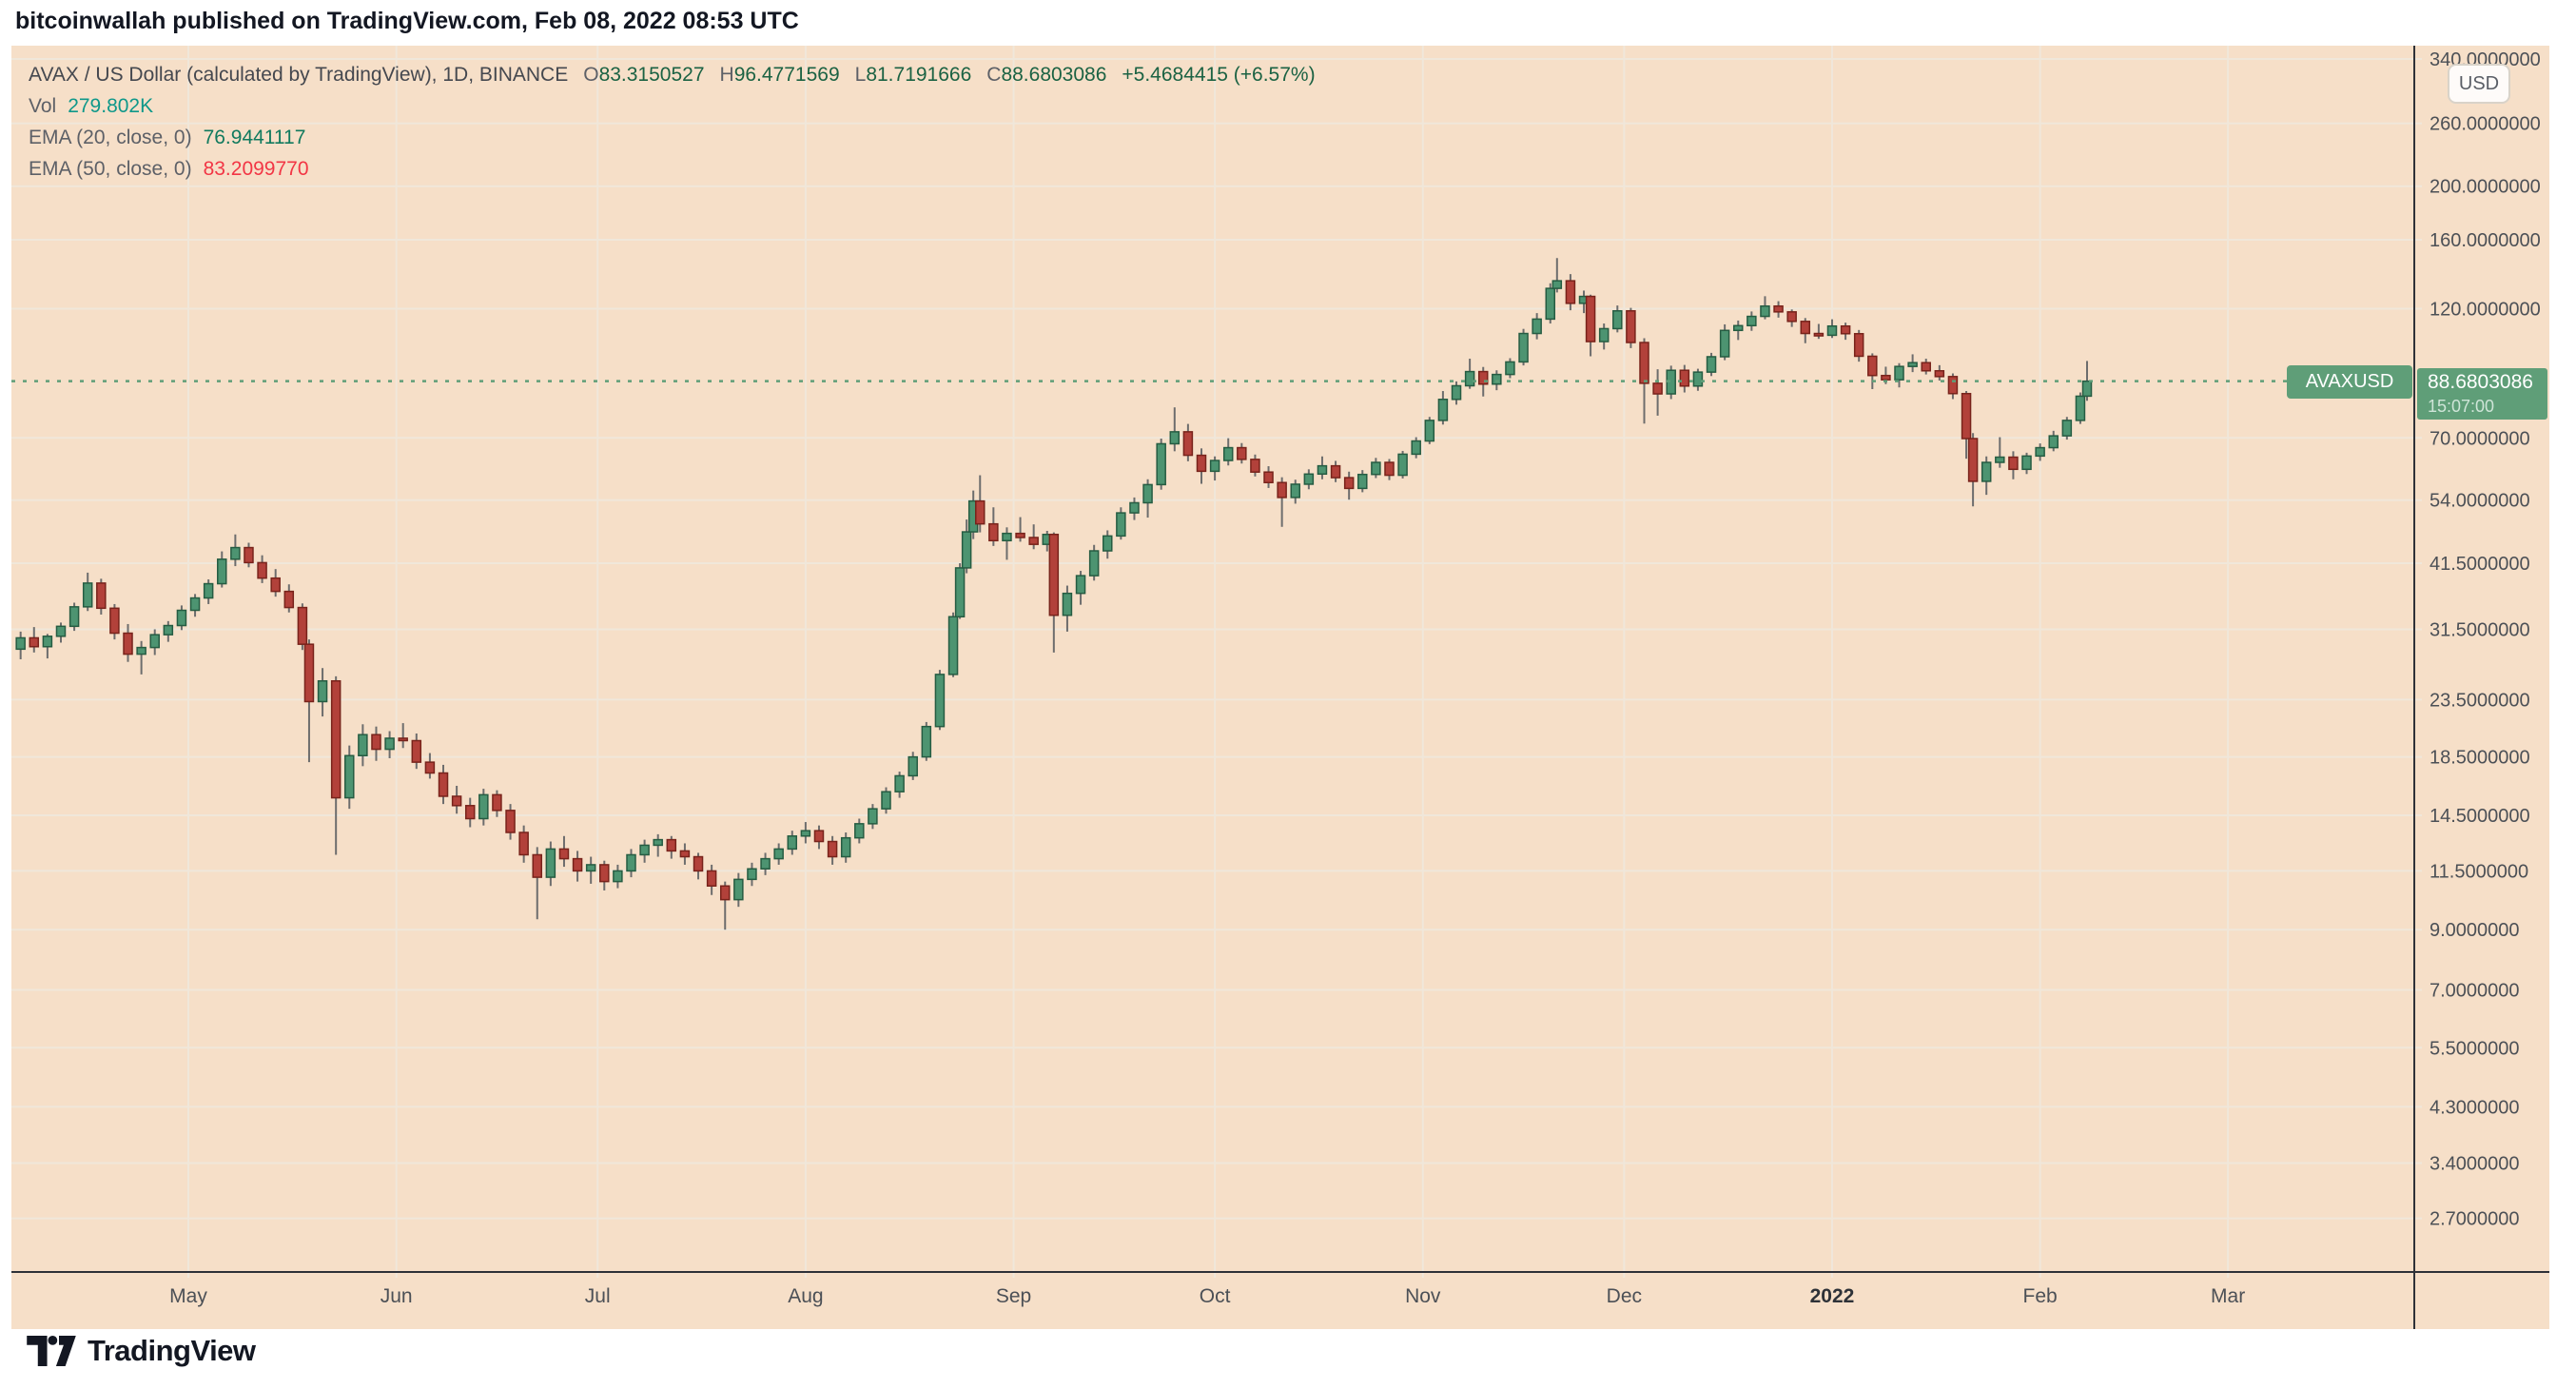  Describe the element at coordinates (673, 106) in the screenshot. I see `legend-volume-row: Vol 279.802K` at that location.